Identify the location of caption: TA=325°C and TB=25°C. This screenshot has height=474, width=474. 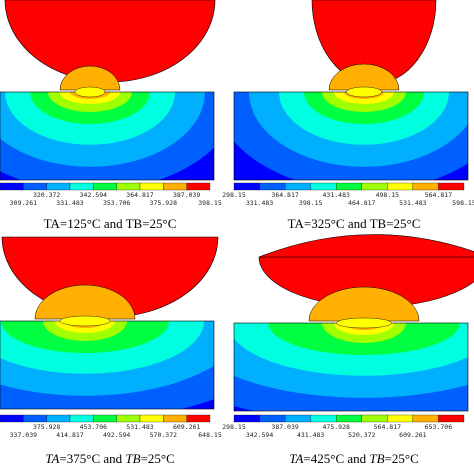
(354, 223).